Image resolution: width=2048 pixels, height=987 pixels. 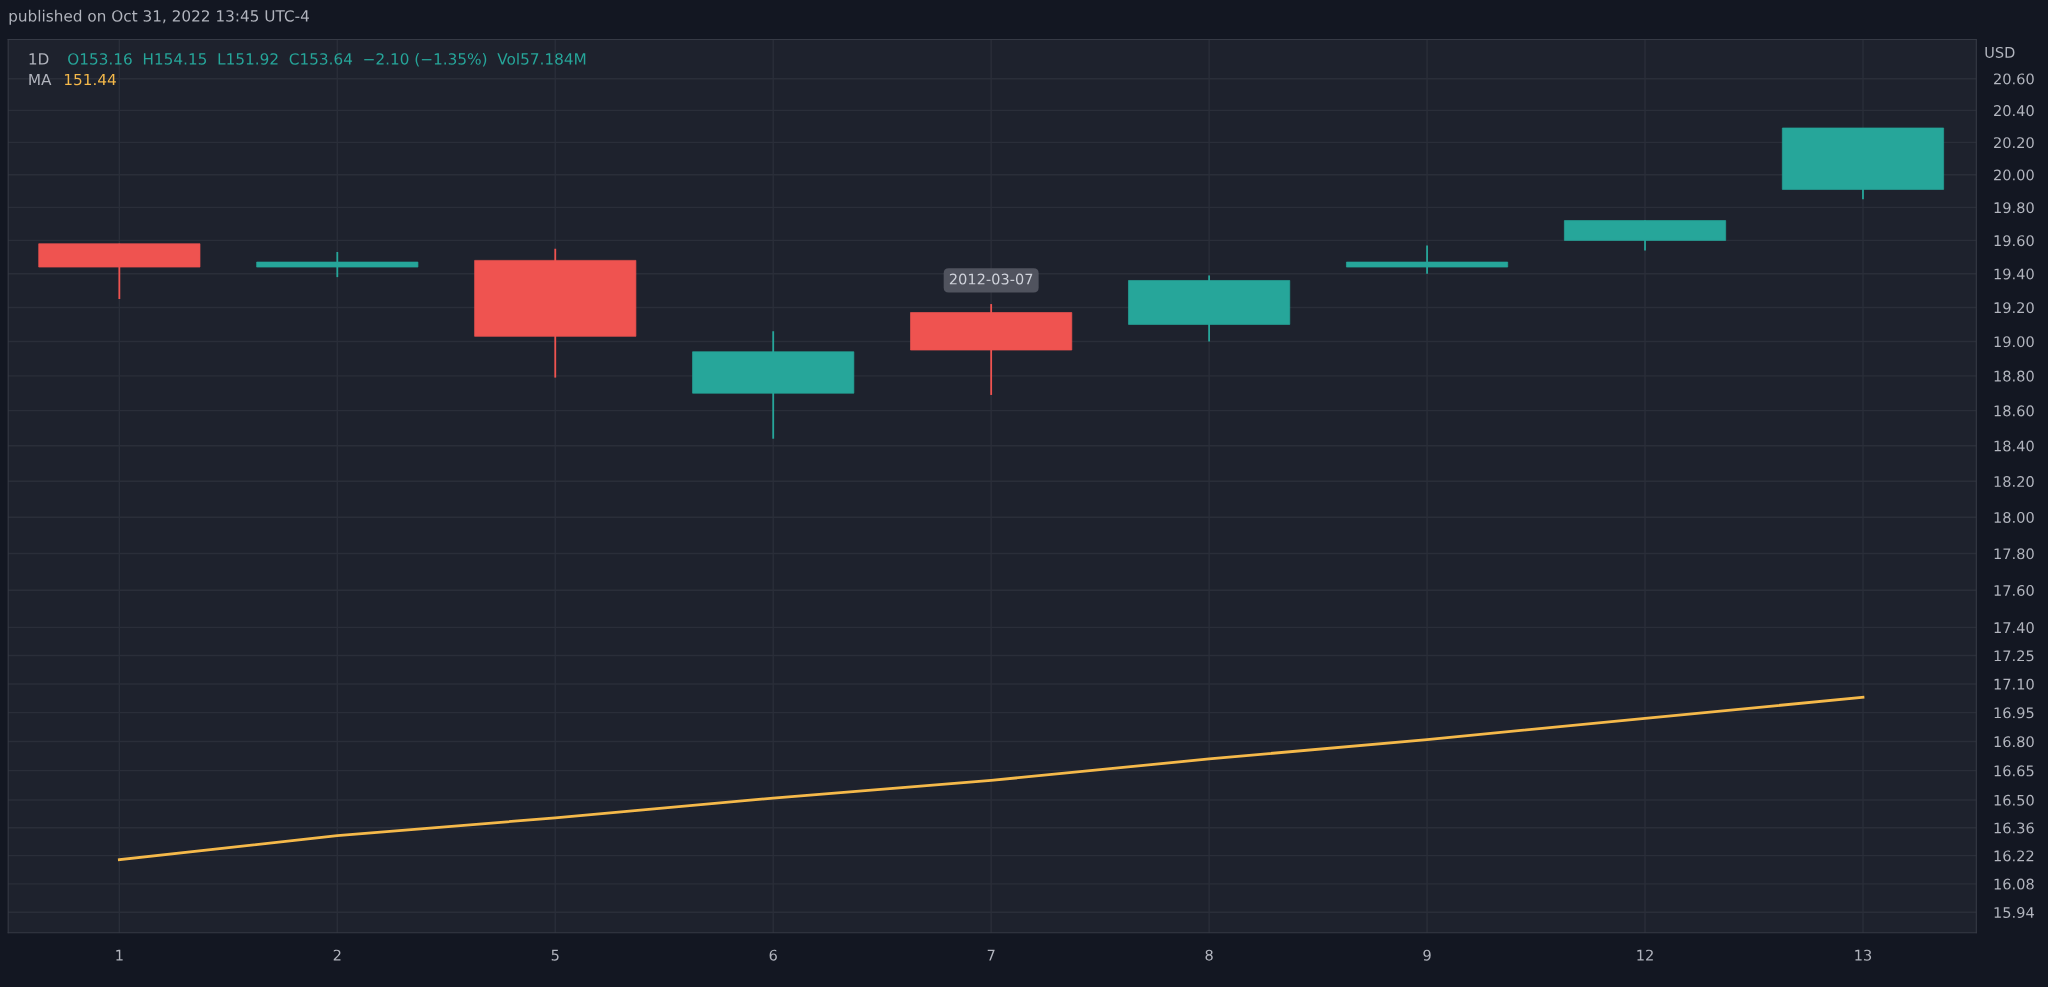 What do you see at coordinates (2014, 684) in the screenshot?
I see `y-tick-label: 17.10` at bounding box center [2014, 684].